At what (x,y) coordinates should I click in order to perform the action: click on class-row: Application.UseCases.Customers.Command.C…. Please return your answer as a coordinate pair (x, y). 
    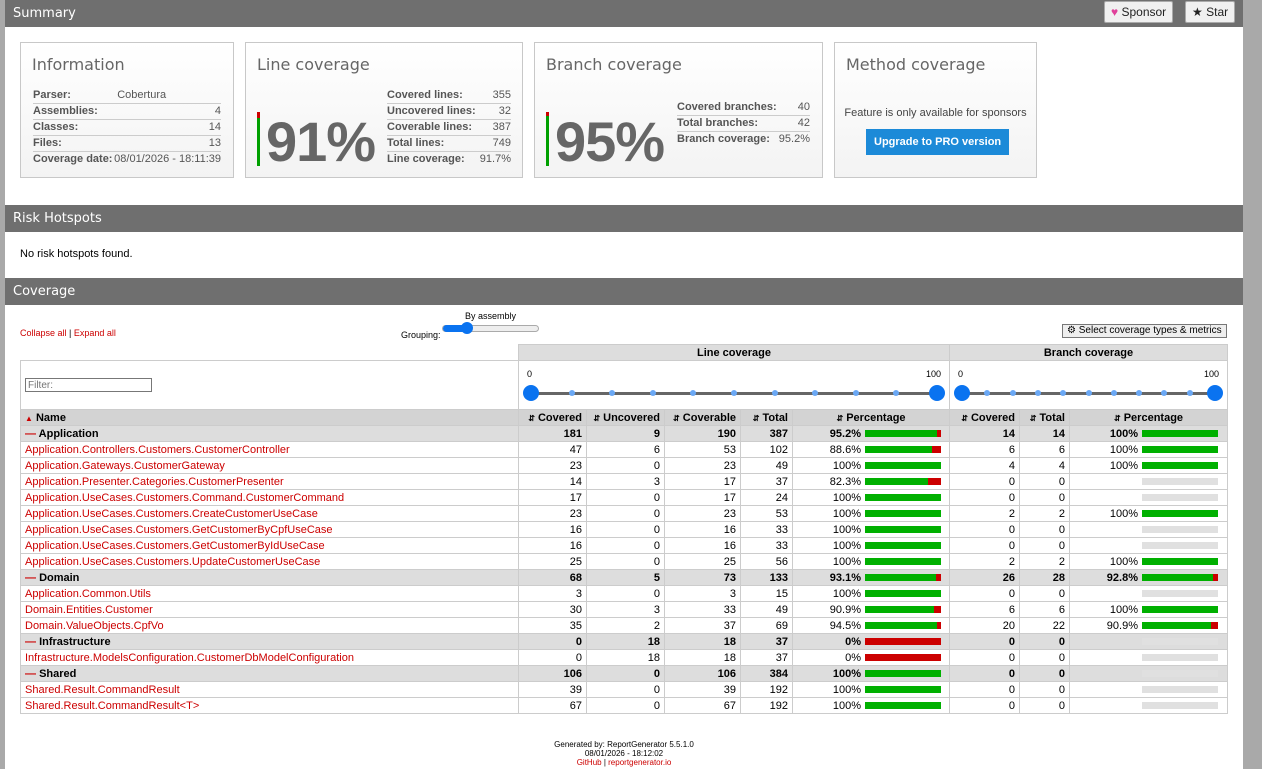
    Looking at the image, I should click on (624, 497).